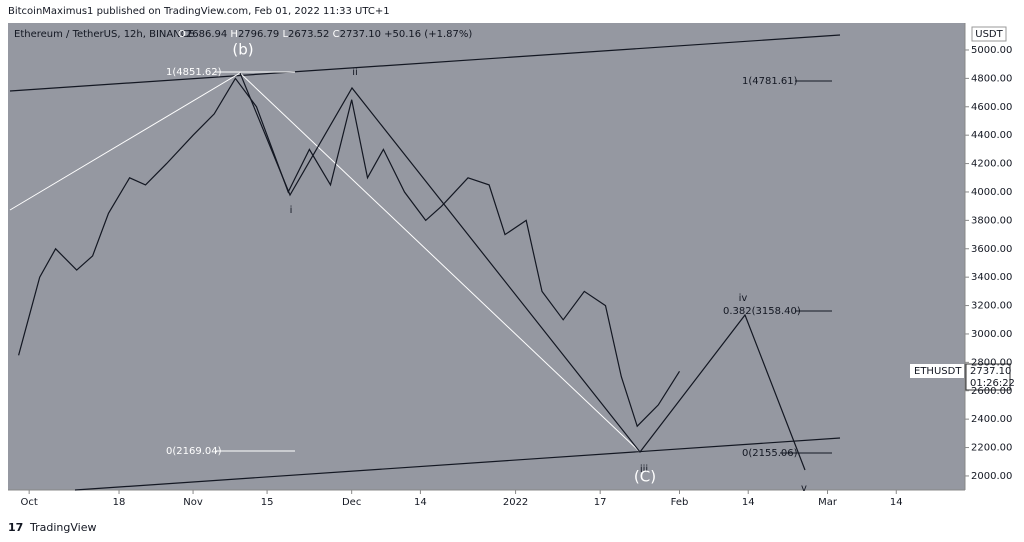 The width and height of the screenshot is (1024, 542). I want to click on wave-label: (C), so click(645, 477).